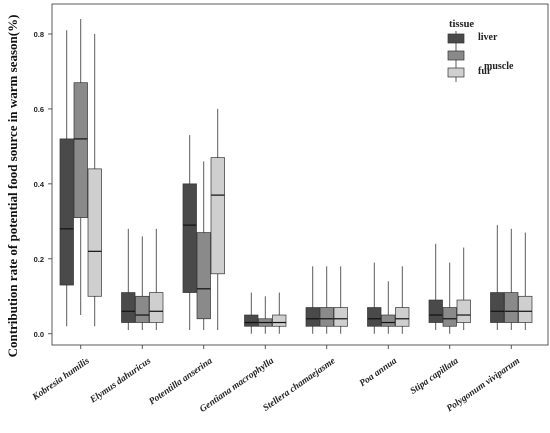 The image size is (550, 433). I want to click on y-tick-label: 0.2, so click(39, 259).